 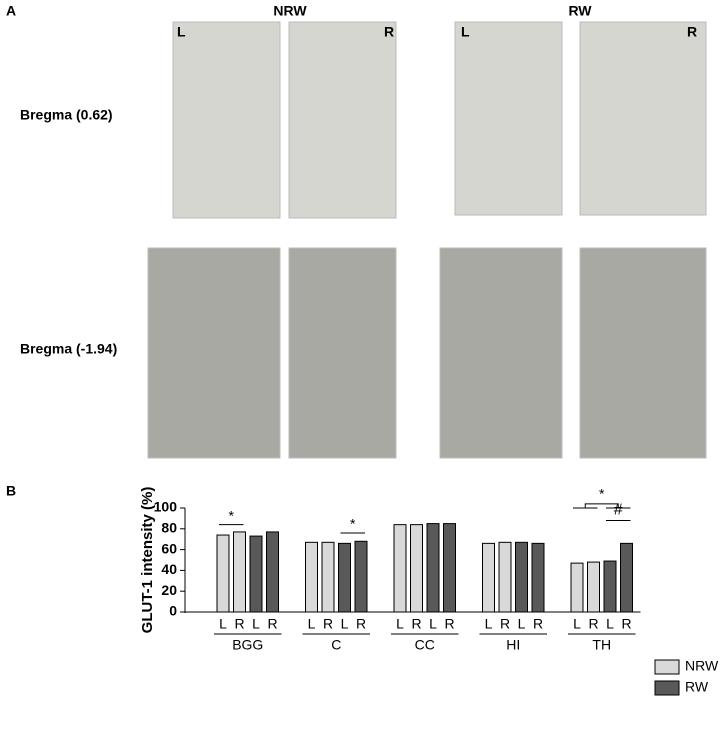 What do you see at coordinates (66, 115) in the screenshot?
I see `row-label: Bregma (0.62)` at bounding box center [66, 115].